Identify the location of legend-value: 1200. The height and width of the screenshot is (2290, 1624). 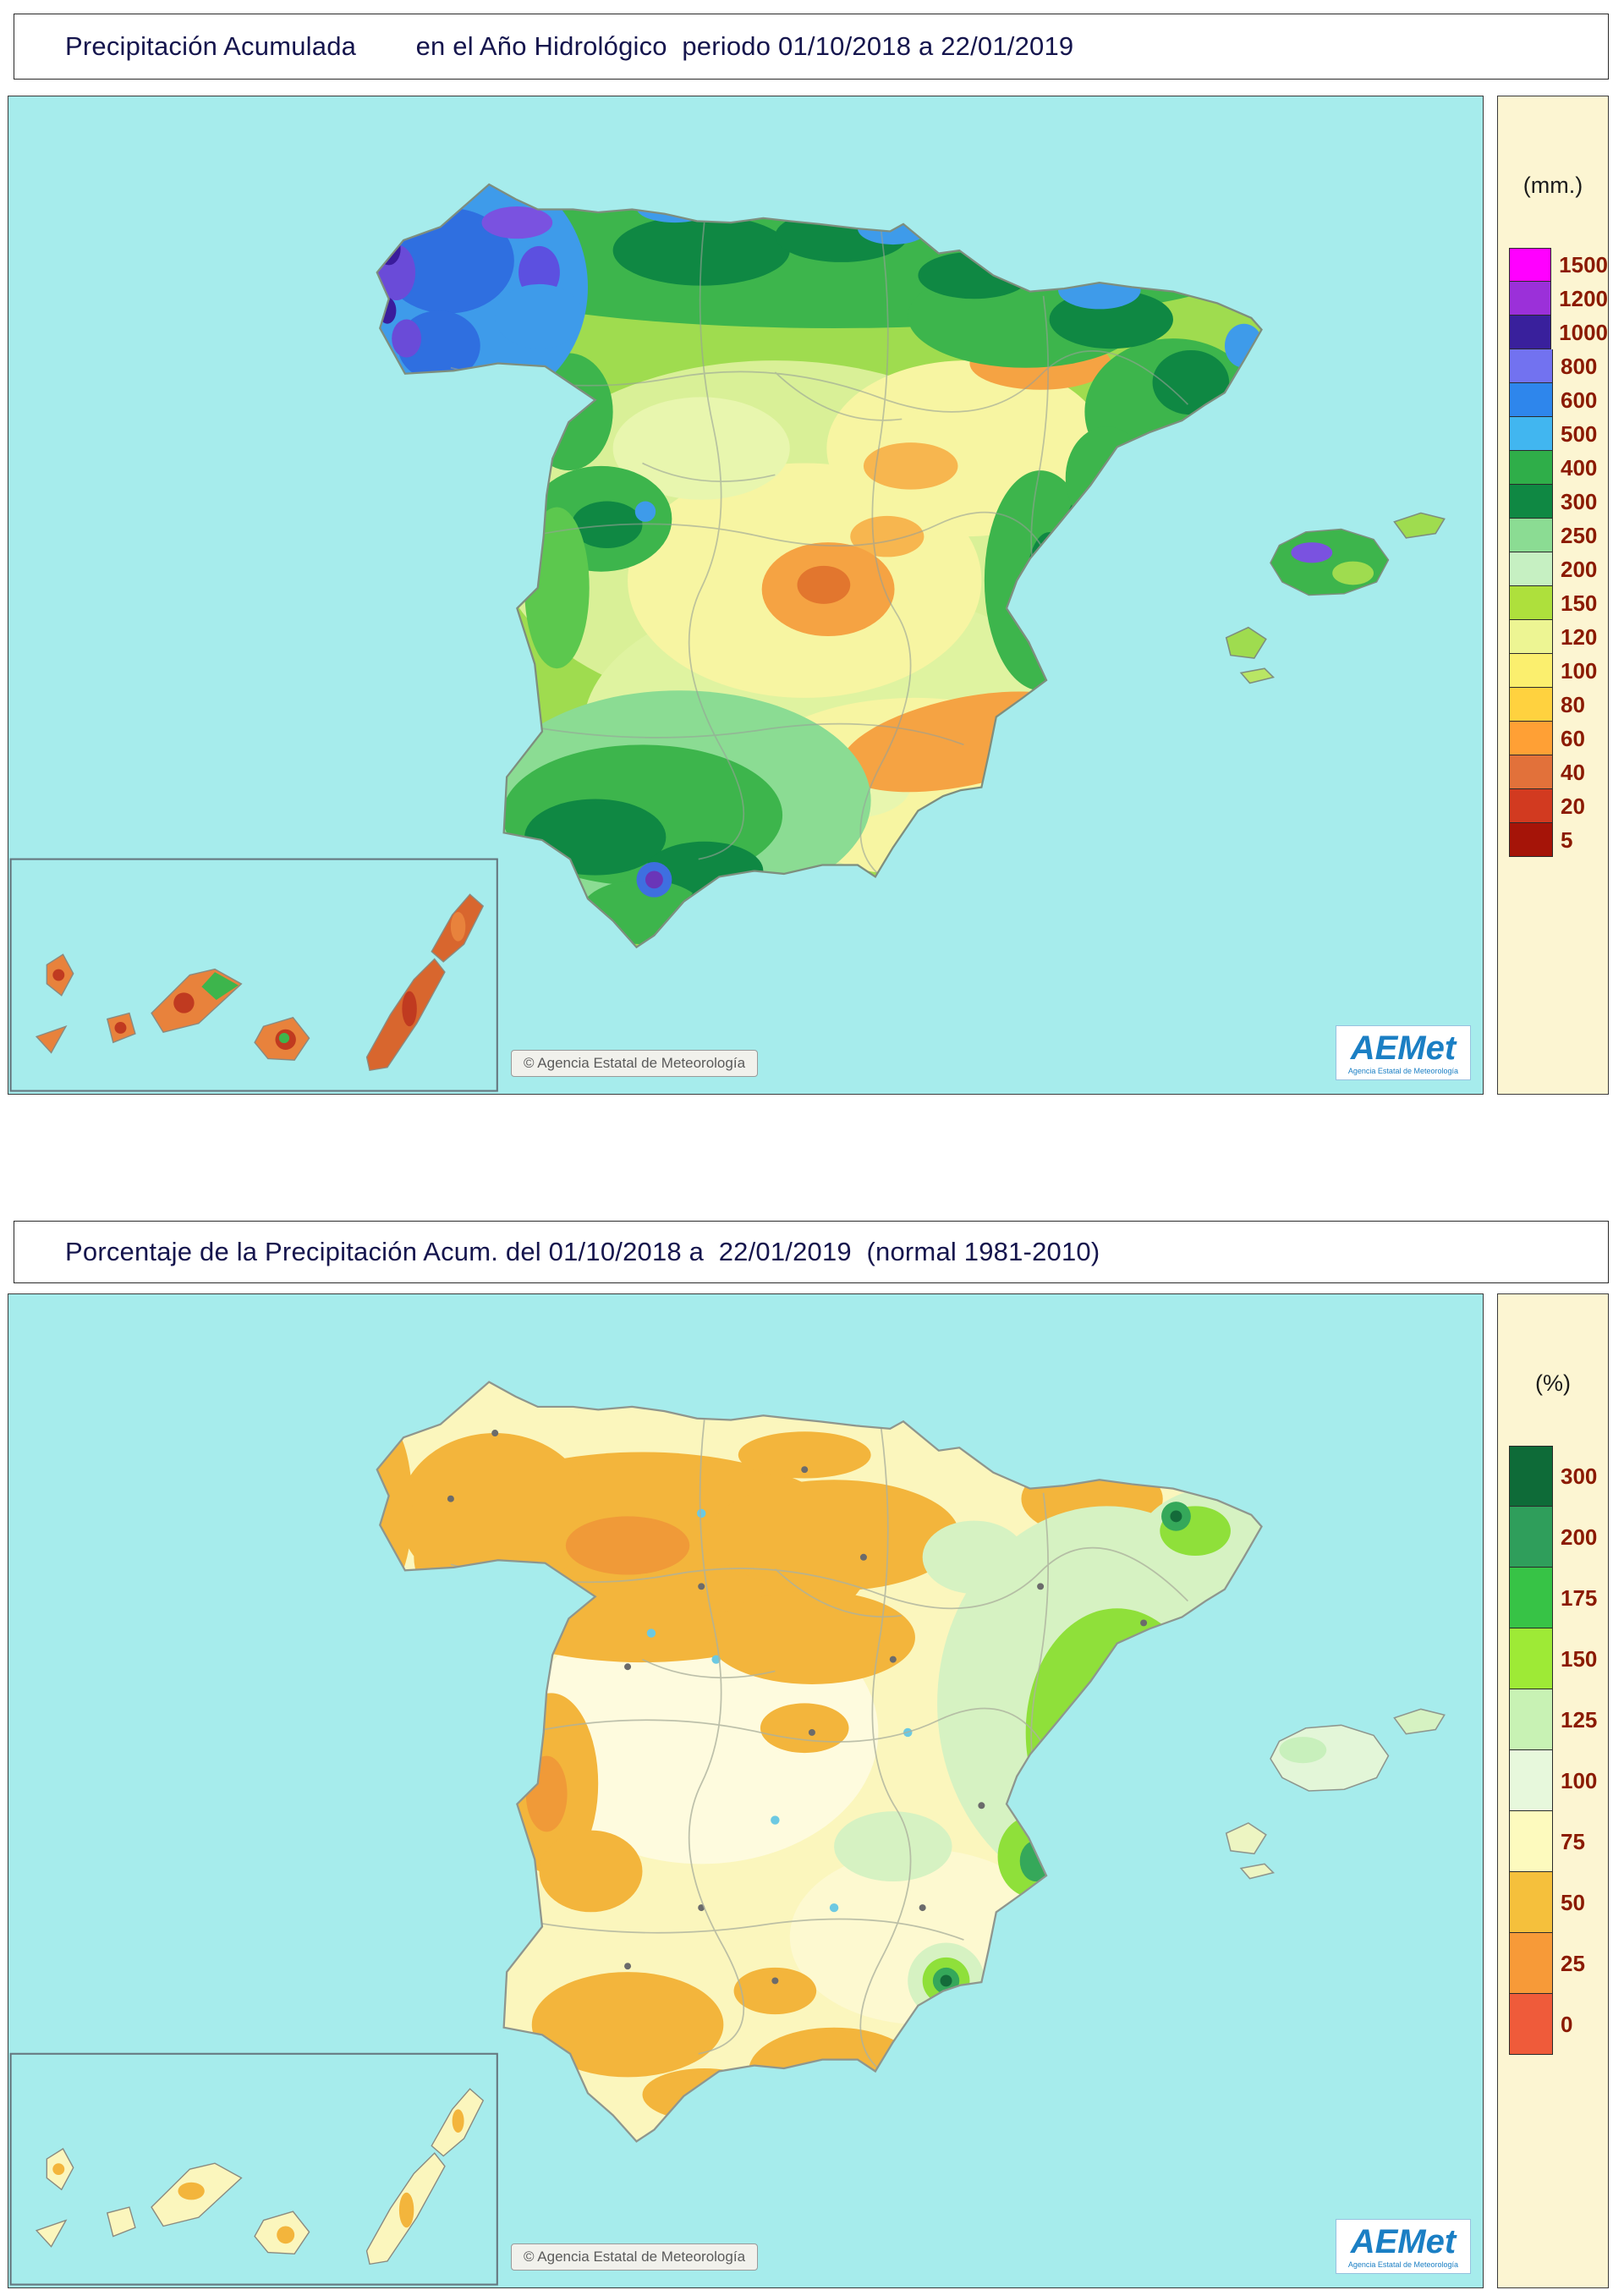
(1584, 298).